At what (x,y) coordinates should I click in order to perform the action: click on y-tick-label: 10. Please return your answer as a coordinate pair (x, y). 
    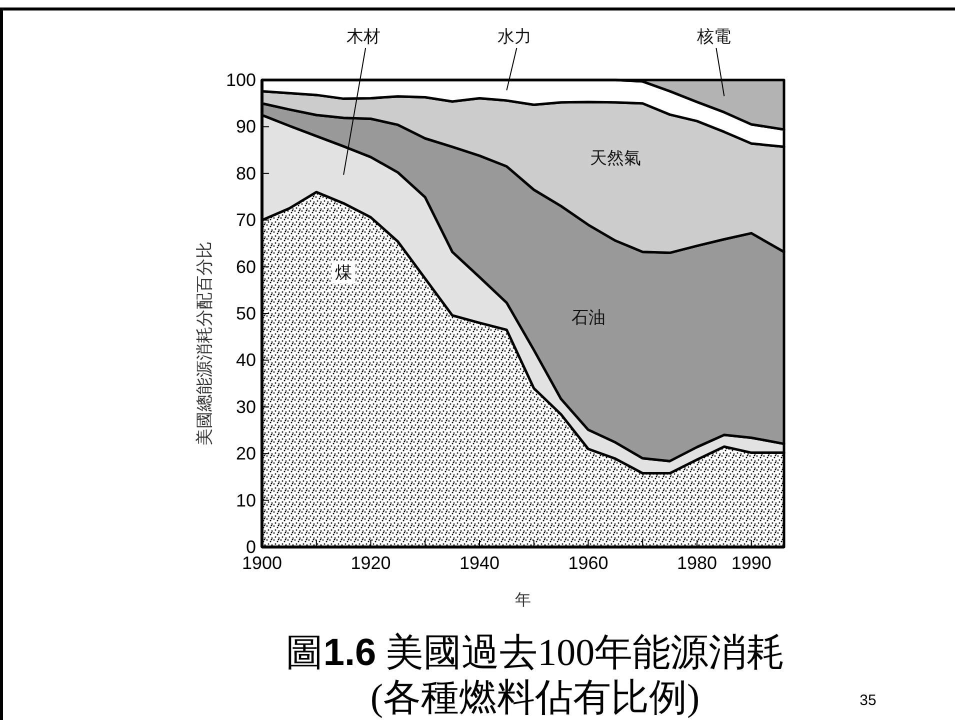
    Looking at the image, I should click on (246, 500).